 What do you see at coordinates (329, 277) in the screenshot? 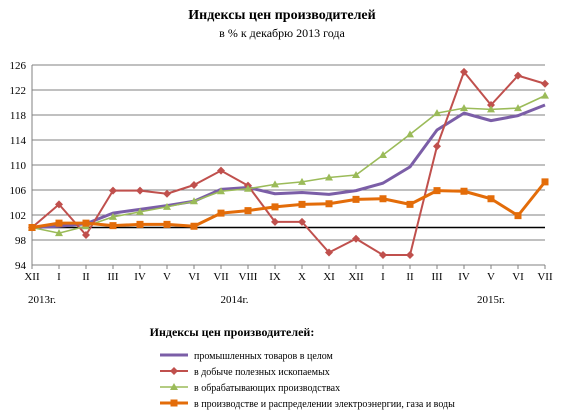
I see `x-tick-label: XI` at bounding box center [329, 277].